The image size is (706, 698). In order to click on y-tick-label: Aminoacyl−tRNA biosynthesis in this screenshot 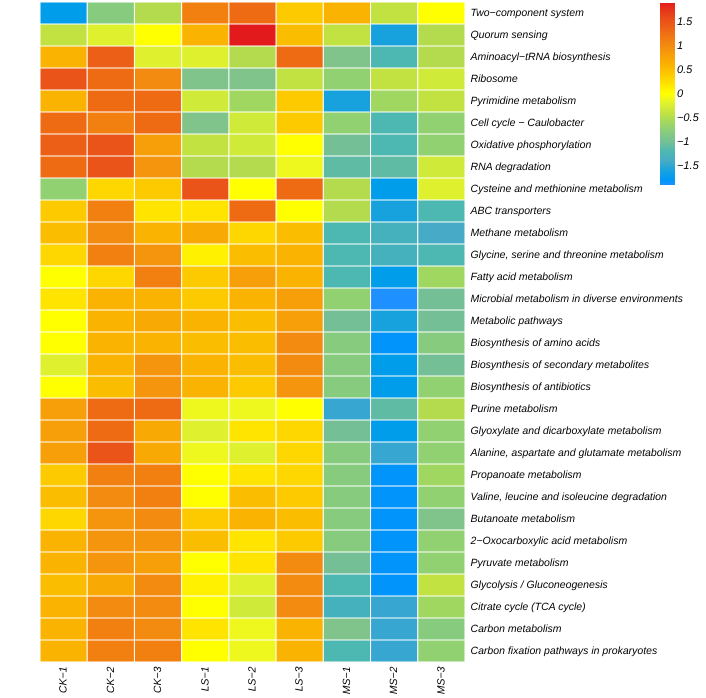, I will do `click(541, 57)`.